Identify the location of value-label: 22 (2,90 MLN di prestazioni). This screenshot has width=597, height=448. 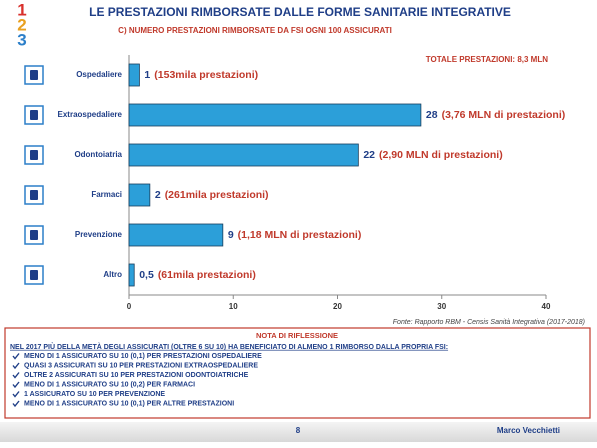
(432, 155).